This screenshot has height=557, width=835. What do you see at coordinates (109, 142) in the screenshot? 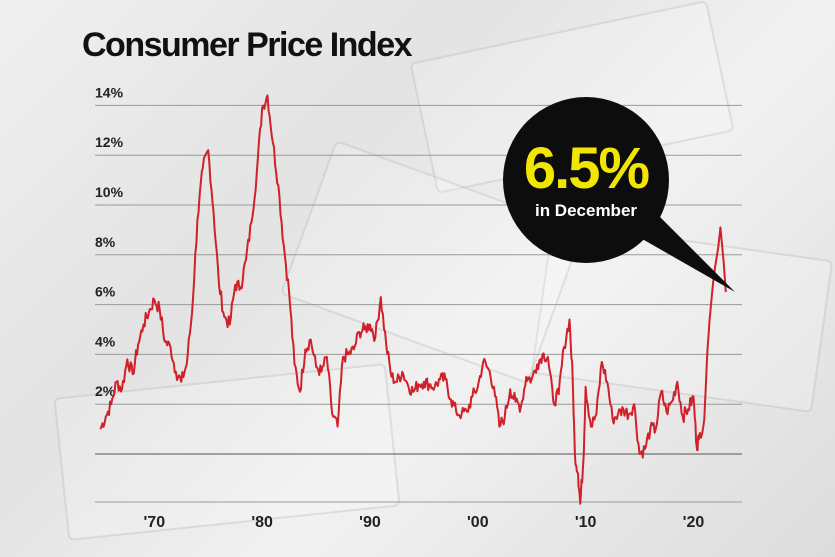
I see `y-tick-label: 12%` at bounding box center [109, 142].